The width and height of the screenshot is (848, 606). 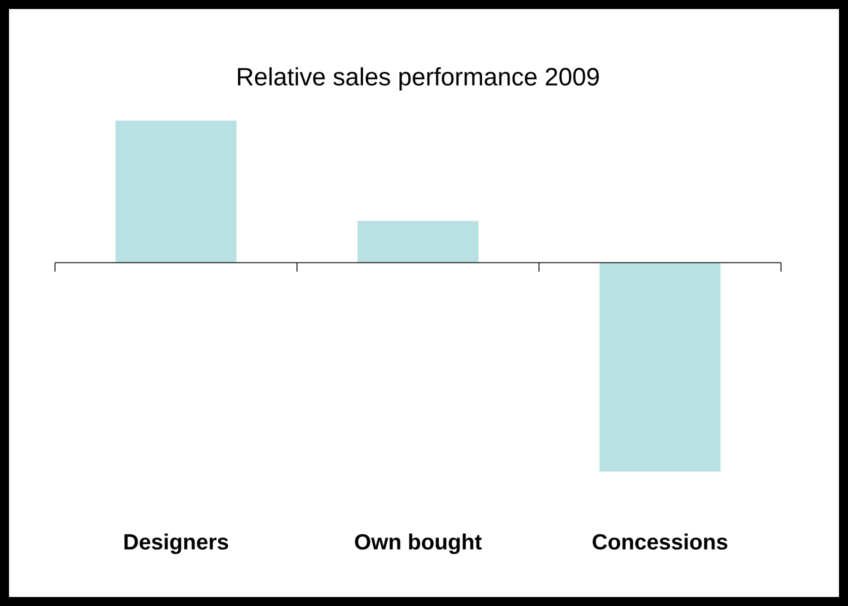 I want to click on chart-title: Relative sales performance 2009, so click(x=418, y=78).